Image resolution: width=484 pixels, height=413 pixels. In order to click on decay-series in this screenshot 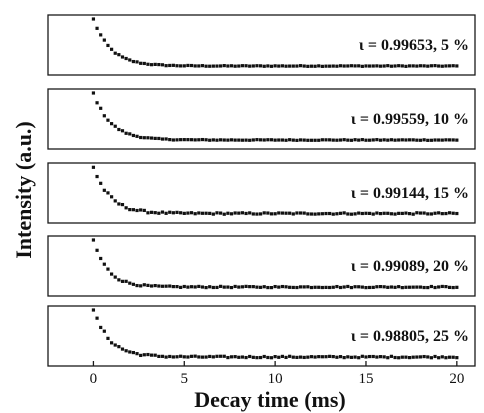, I will do `click(275, 116)`.